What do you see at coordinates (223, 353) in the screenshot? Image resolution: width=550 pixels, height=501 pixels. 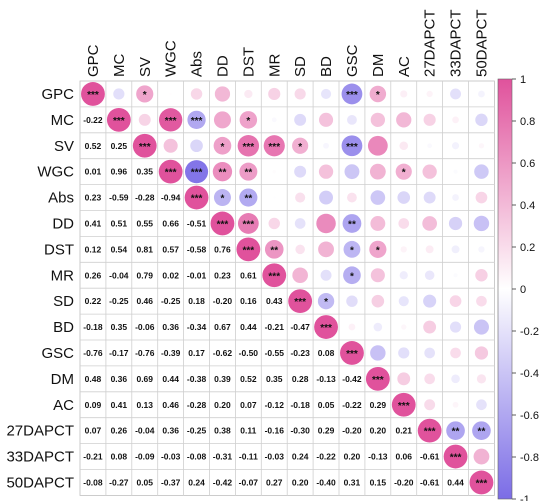 I see `coefficient-label: -0.62` at bounding box center [223, 353].